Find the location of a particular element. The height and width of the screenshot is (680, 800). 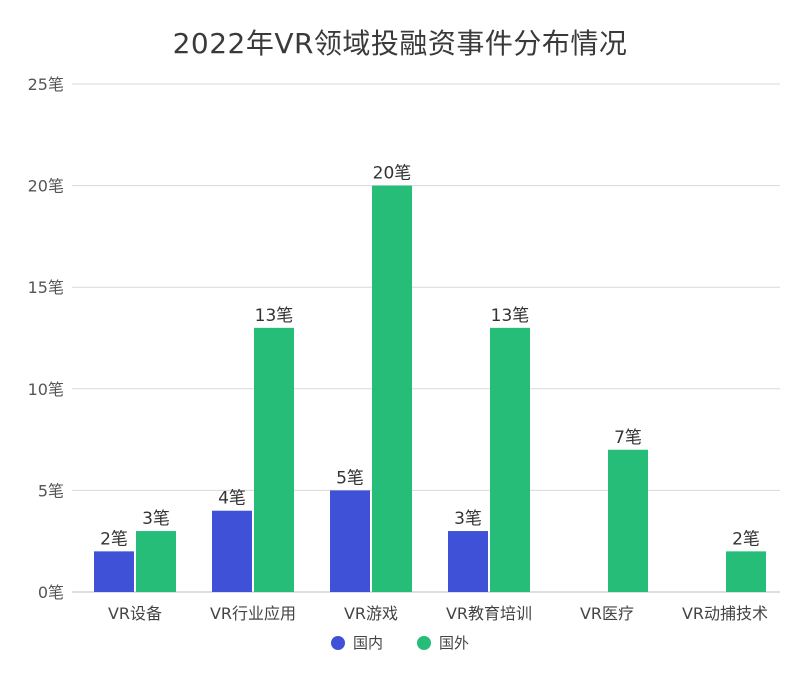

legend-swatch-foreign is located at coordinates (424, 642).